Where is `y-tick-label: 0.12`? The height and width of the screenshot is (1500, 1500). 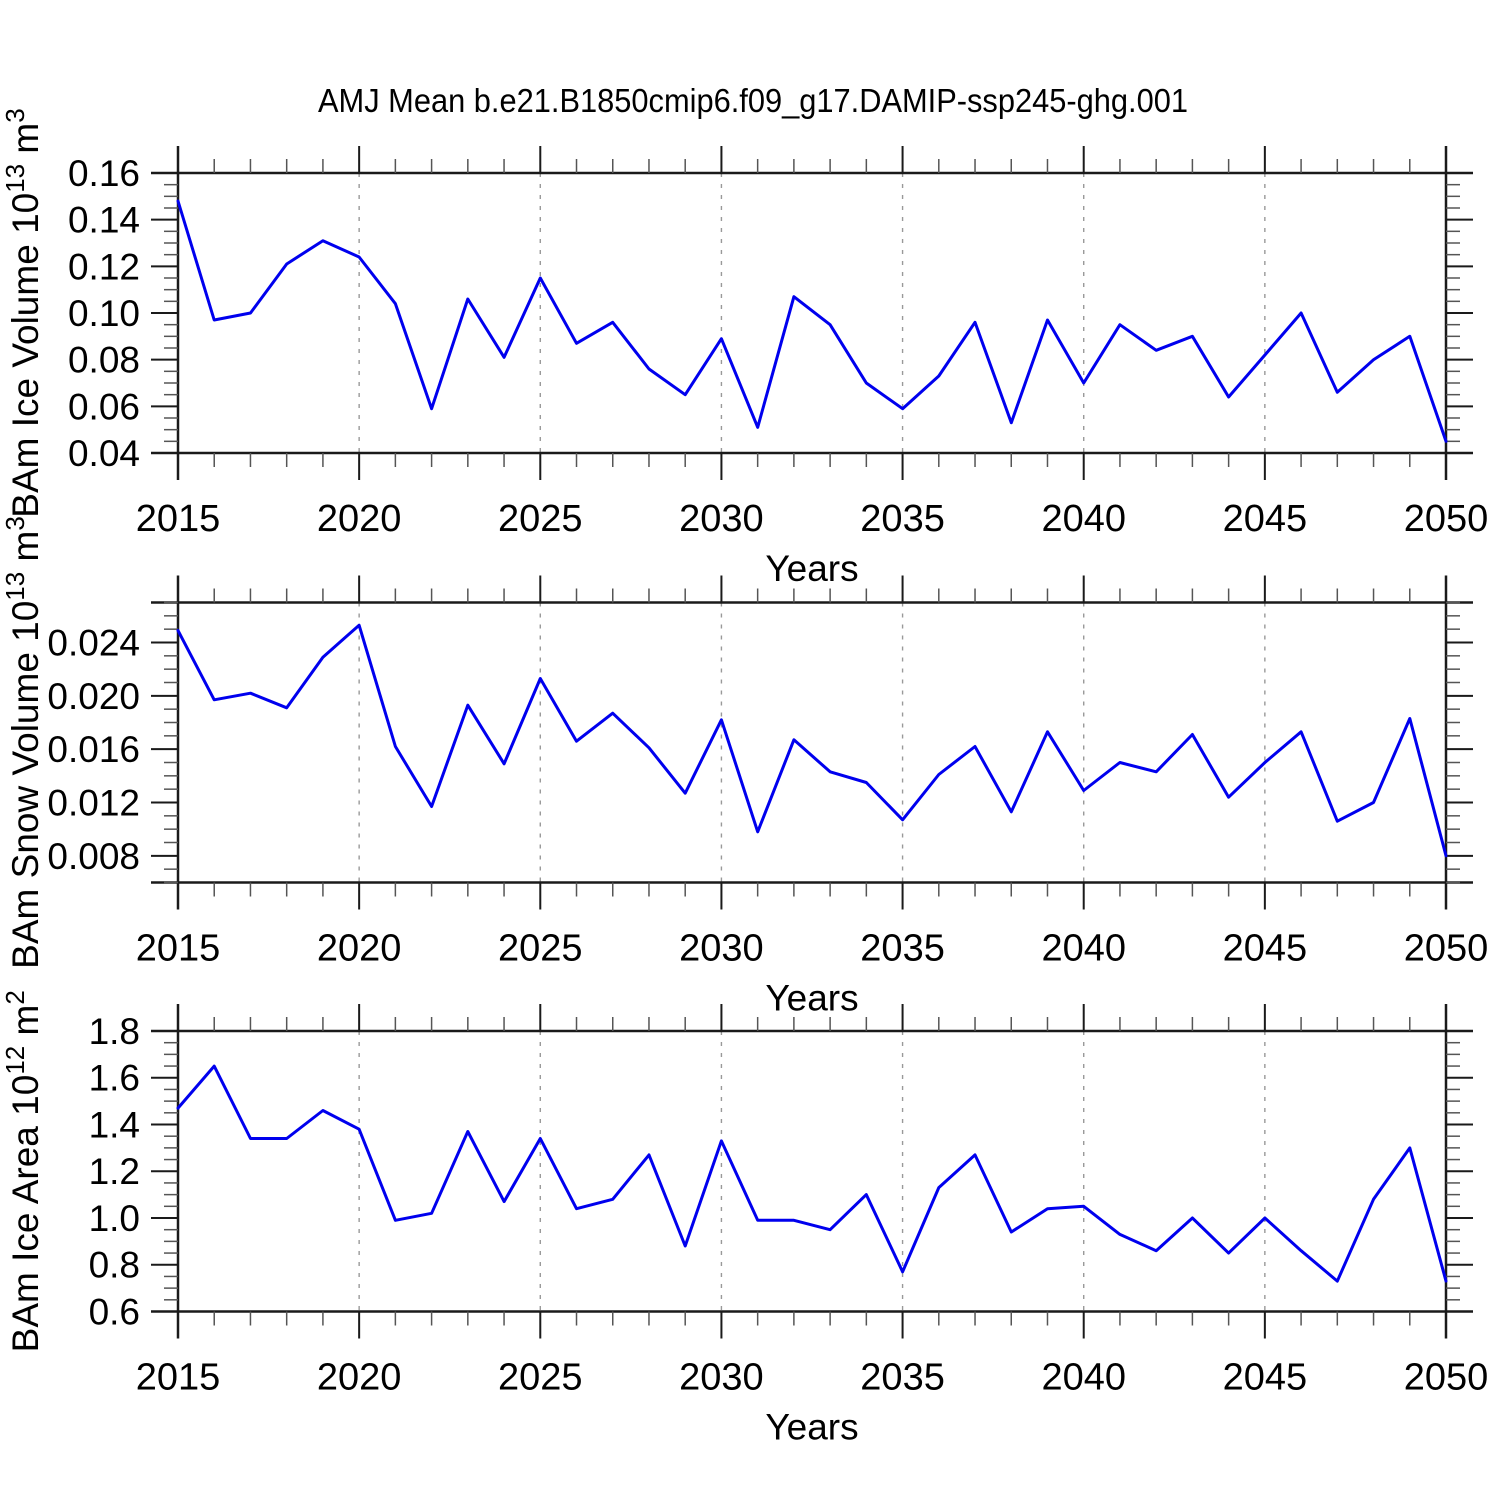 y-tick-label: 0.12 is located at coordinates (104, 266).